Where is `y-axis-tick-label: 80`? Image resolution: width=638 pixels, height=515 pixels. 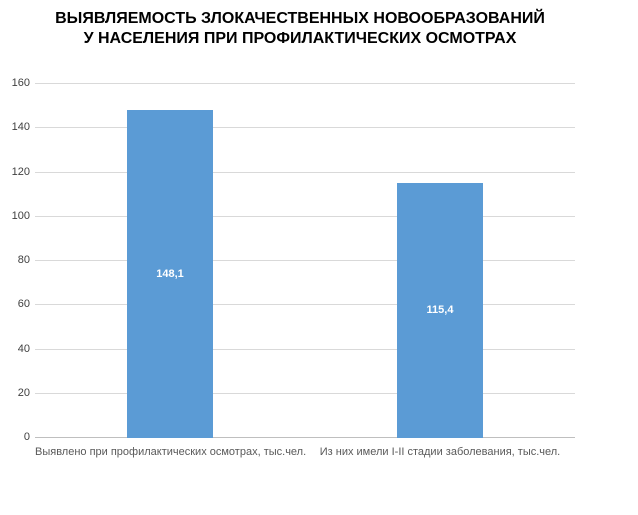
y-axis-tick-label: 80 is located at coordinates (23, 260).